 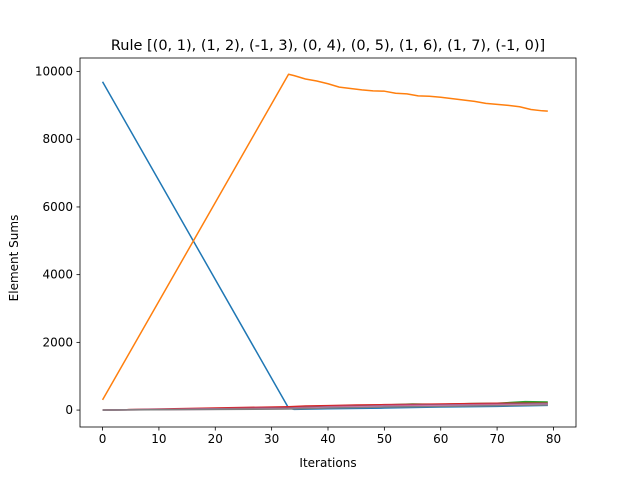 What do you see at coordinates (327, 463) in the screenshot?
I see `x-axis-label: Iterations` at bounding box center [327, 463].